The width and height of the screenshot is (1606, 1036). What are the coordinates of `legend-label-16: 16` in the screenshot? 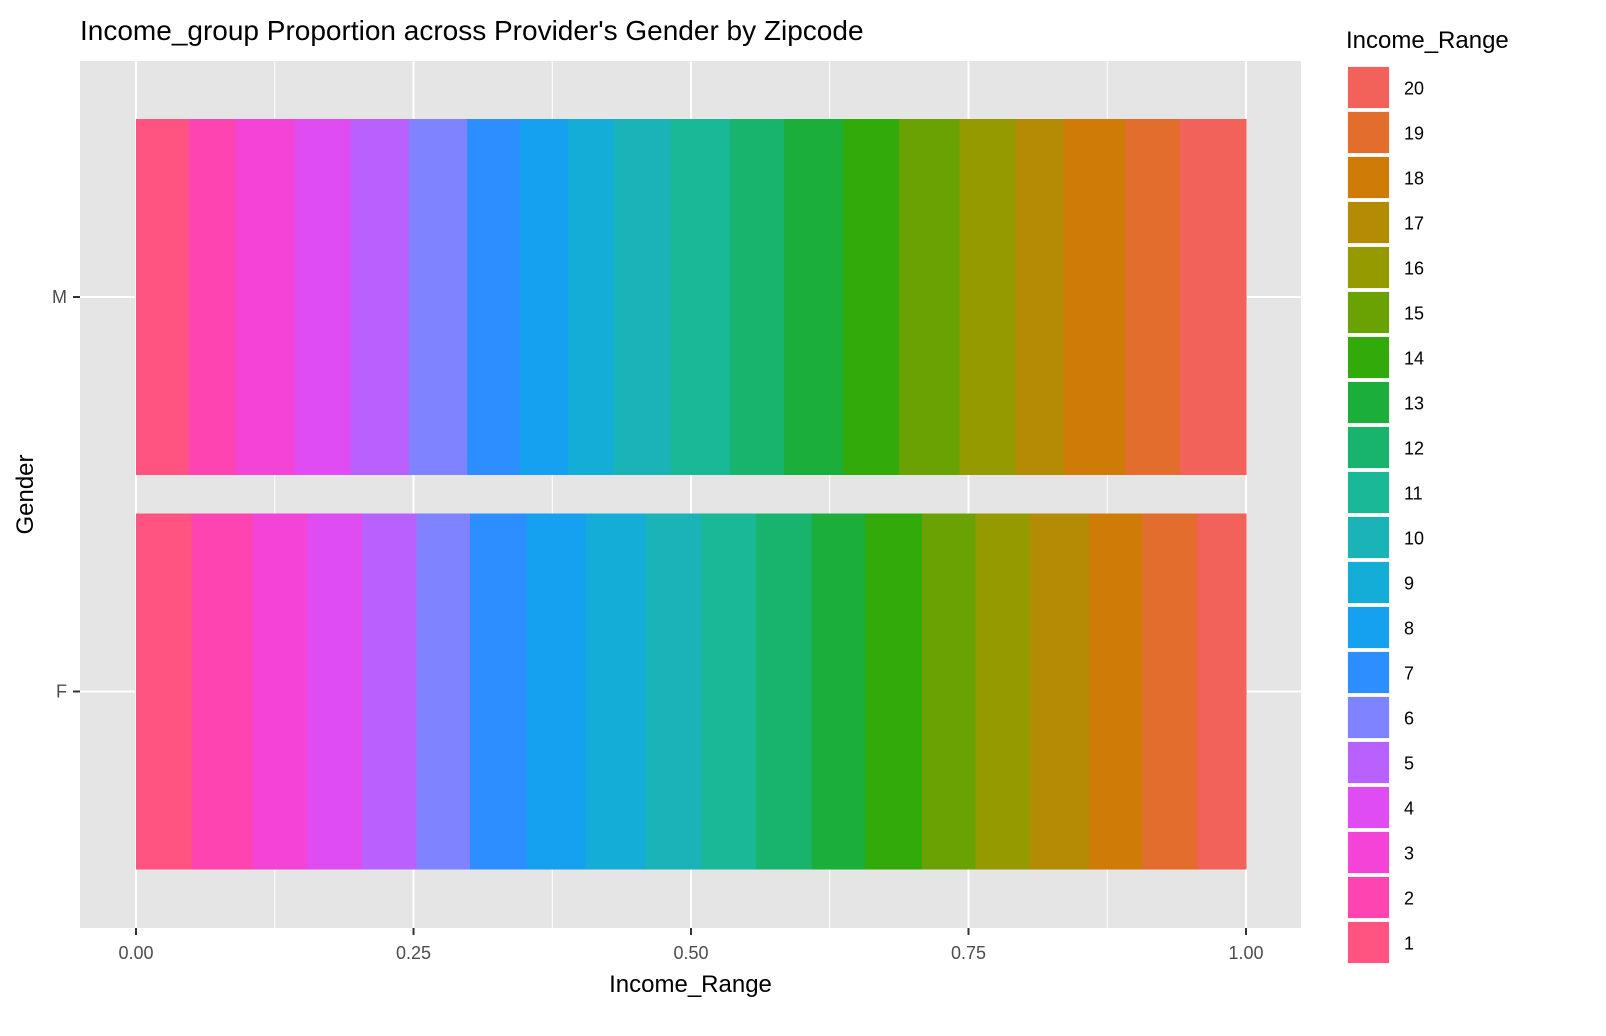 It's located at (1414, 269).